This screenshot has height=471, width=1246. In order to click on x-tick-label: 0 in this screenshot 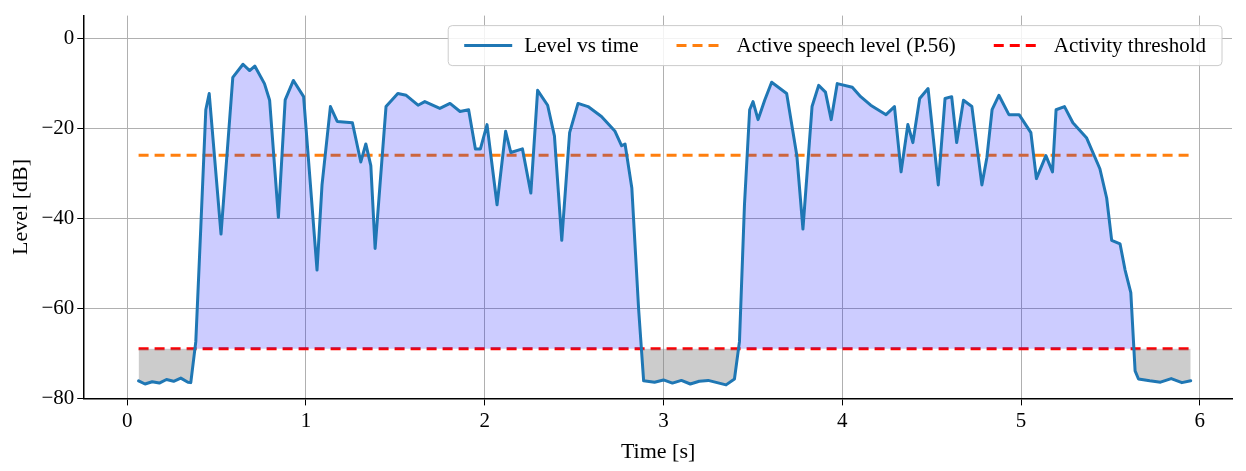, I will do `click(127, 419)`.